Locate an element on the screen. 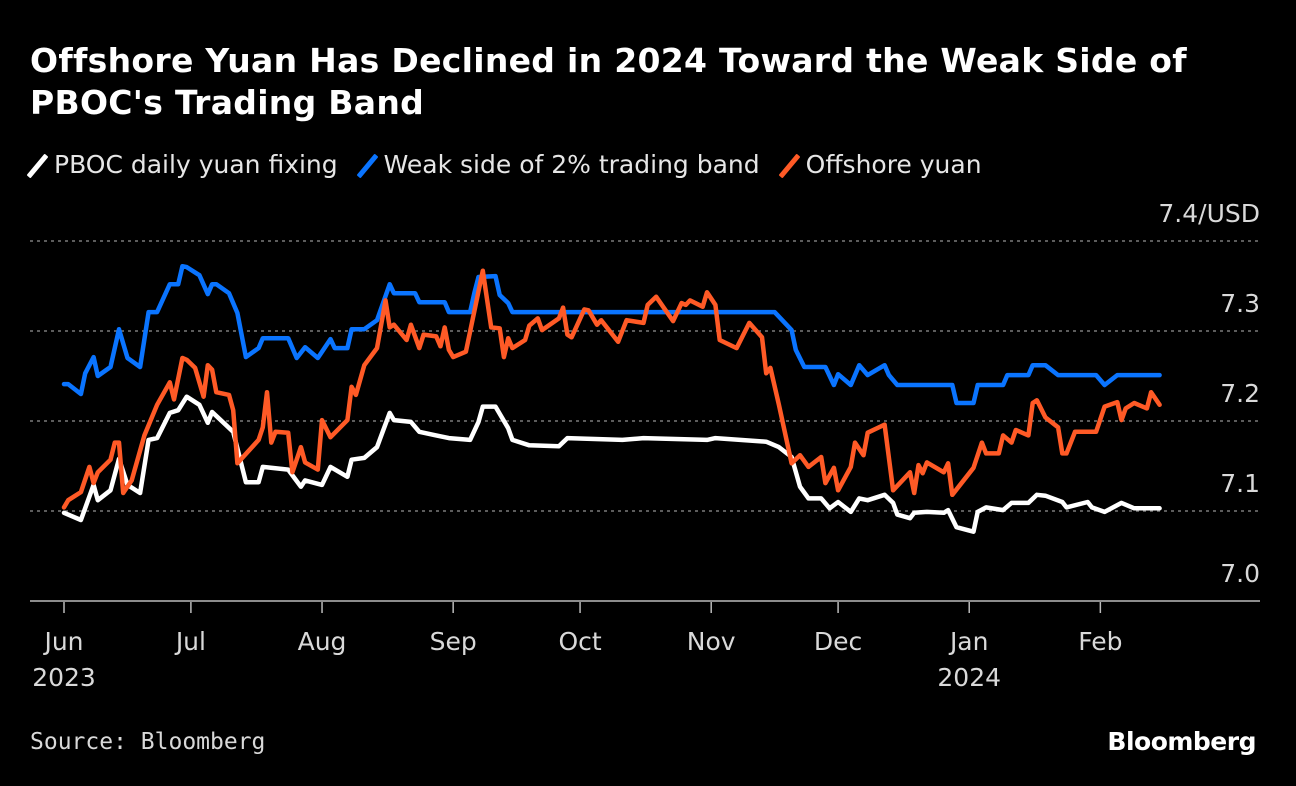  x-tick-label: Sep is located at coordinates (453, 641).